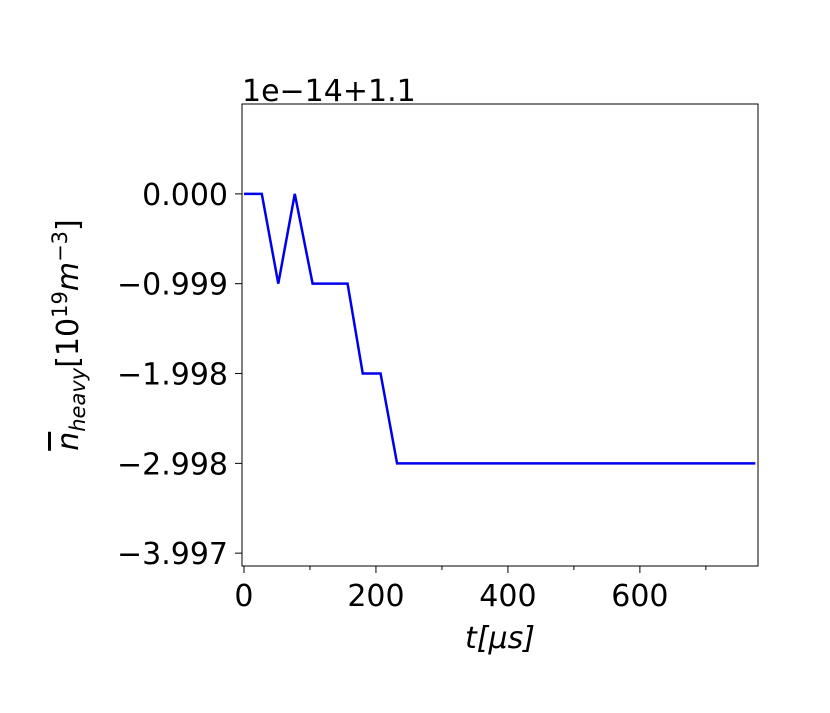  I want to click on y-label-part: m, so click(68, 276).